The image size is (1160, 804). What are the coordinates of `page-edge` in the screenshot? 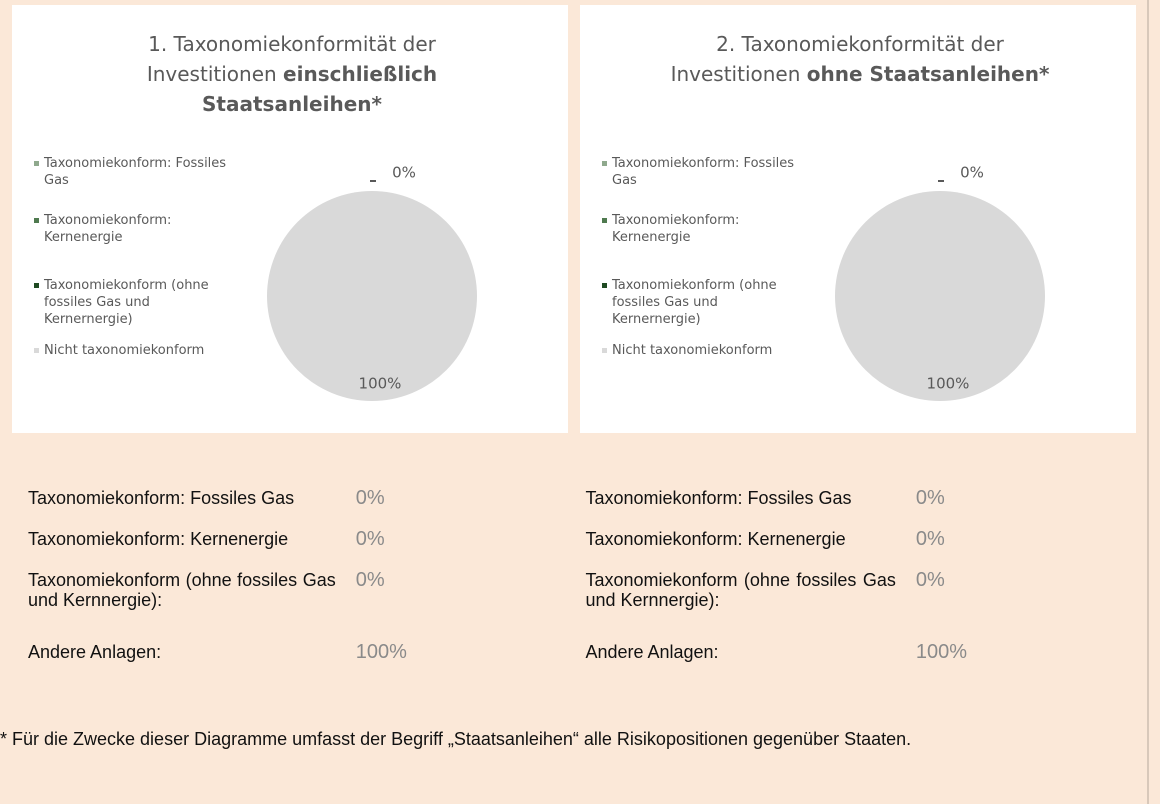 It's located at (1148, 402).